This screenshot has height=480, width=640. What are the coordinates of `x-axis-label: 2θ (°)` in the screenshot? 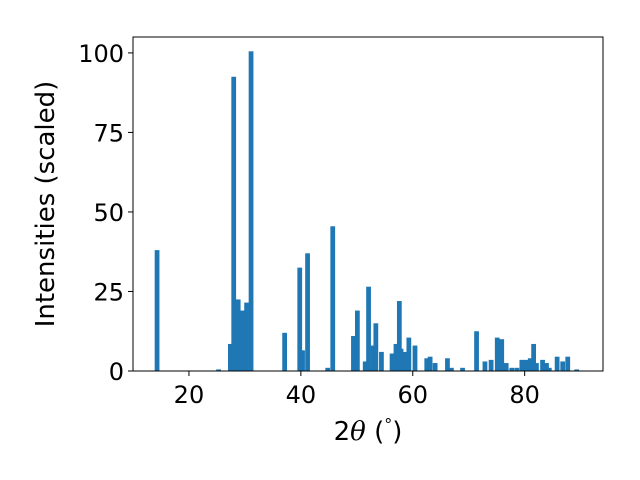 It's located at (368, 431).